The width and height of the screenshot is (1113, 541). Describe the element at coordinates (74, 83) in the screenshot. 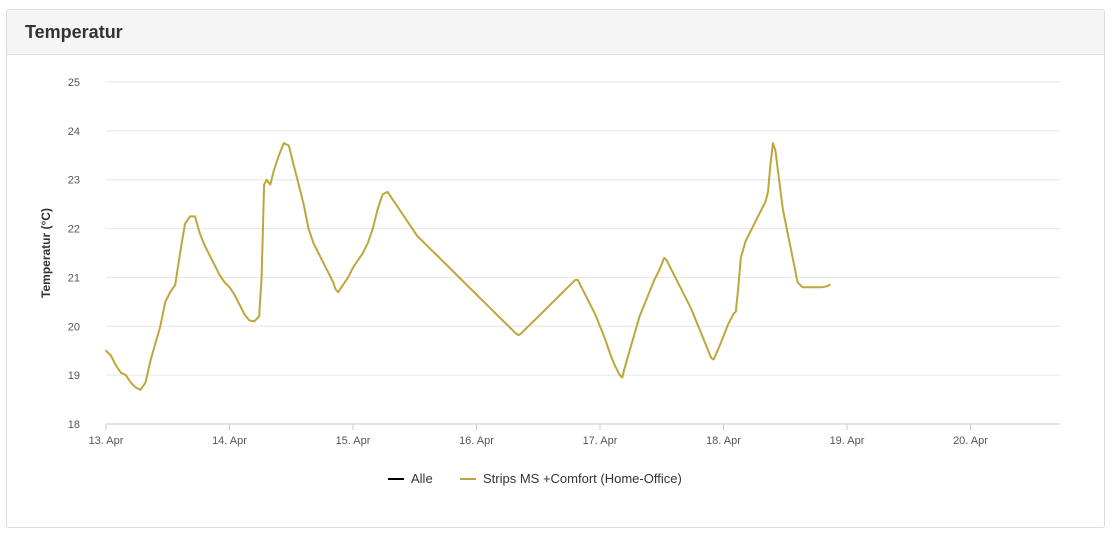

I see `y-tick-label: 25` at that location.